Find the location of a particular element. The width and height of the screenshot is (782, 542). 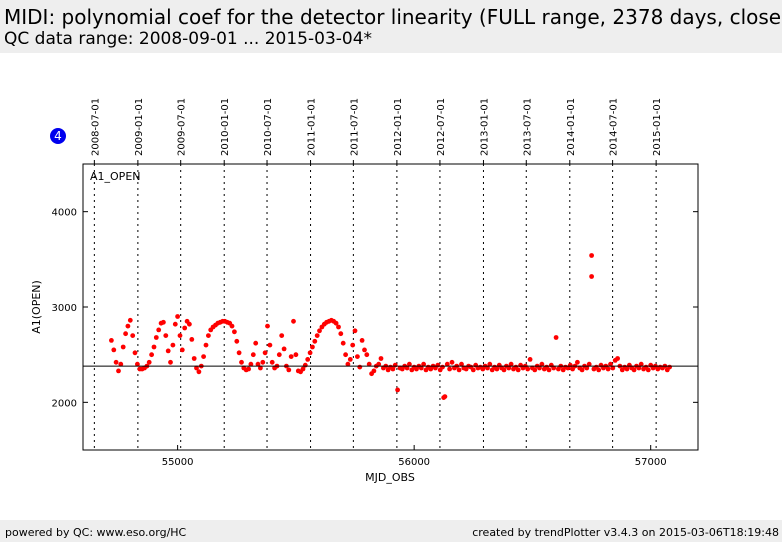

x-axis-label: MJD_OBS is located at coordinates (390, 477).